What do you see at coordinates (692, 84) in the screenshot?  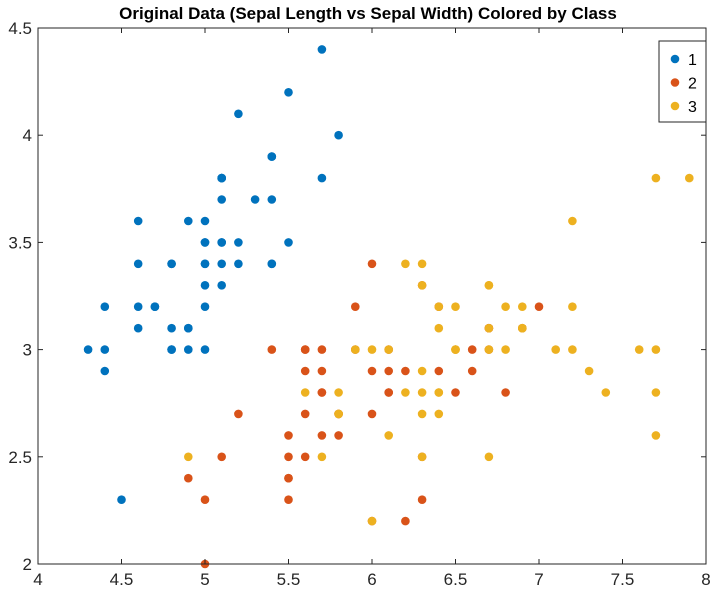 I see `legend-label: 2` at bounding box center [692, 84].